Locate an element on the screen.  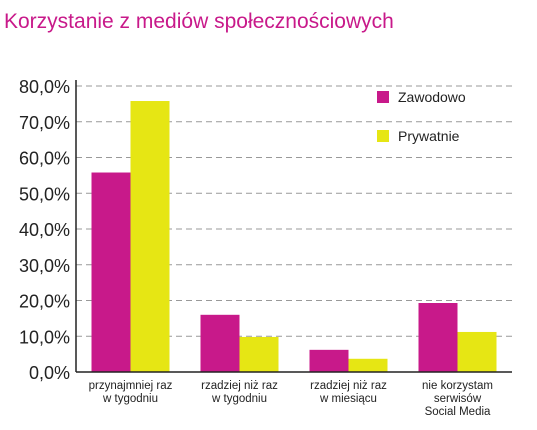
chart-title: Korzystanie z mediów społecznościowych is located at coordinates (199, 21).